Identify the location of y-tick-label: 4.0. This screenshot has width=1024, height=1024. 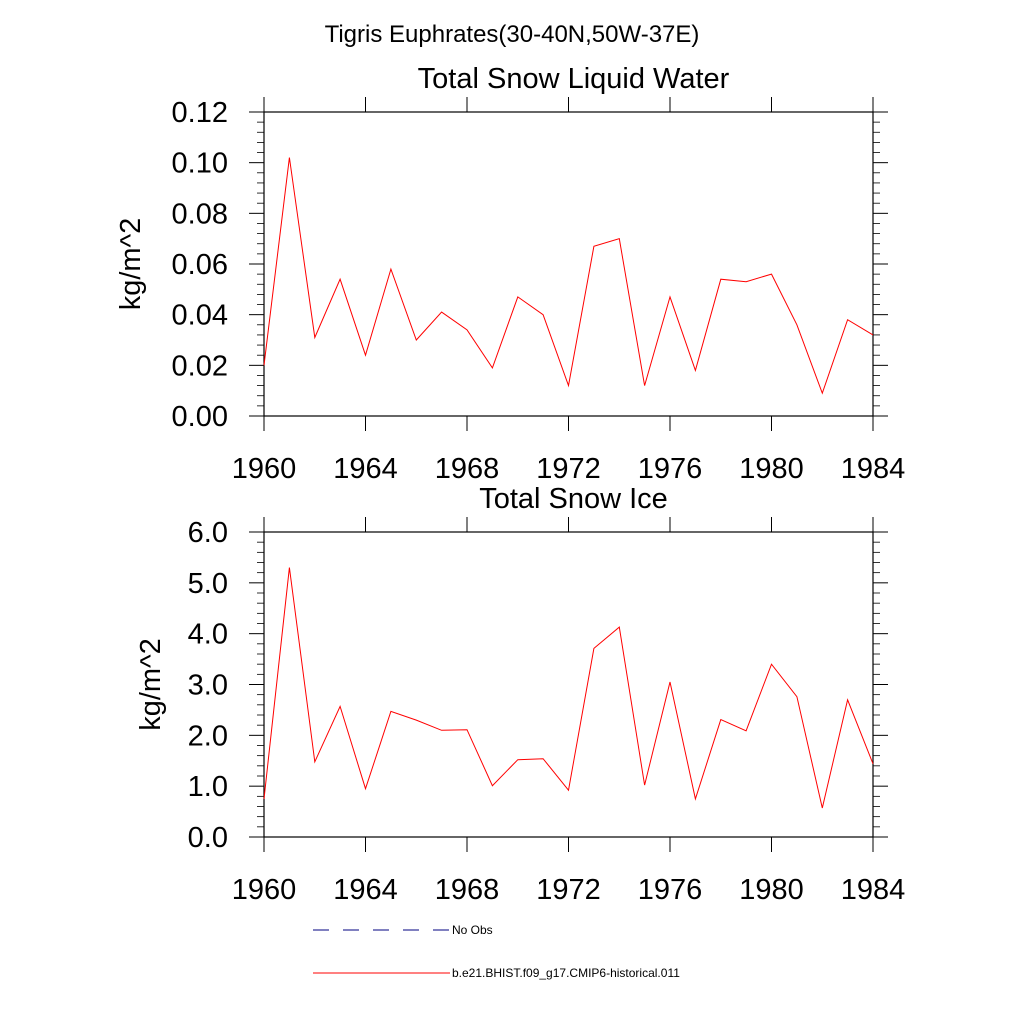
(208, 635).